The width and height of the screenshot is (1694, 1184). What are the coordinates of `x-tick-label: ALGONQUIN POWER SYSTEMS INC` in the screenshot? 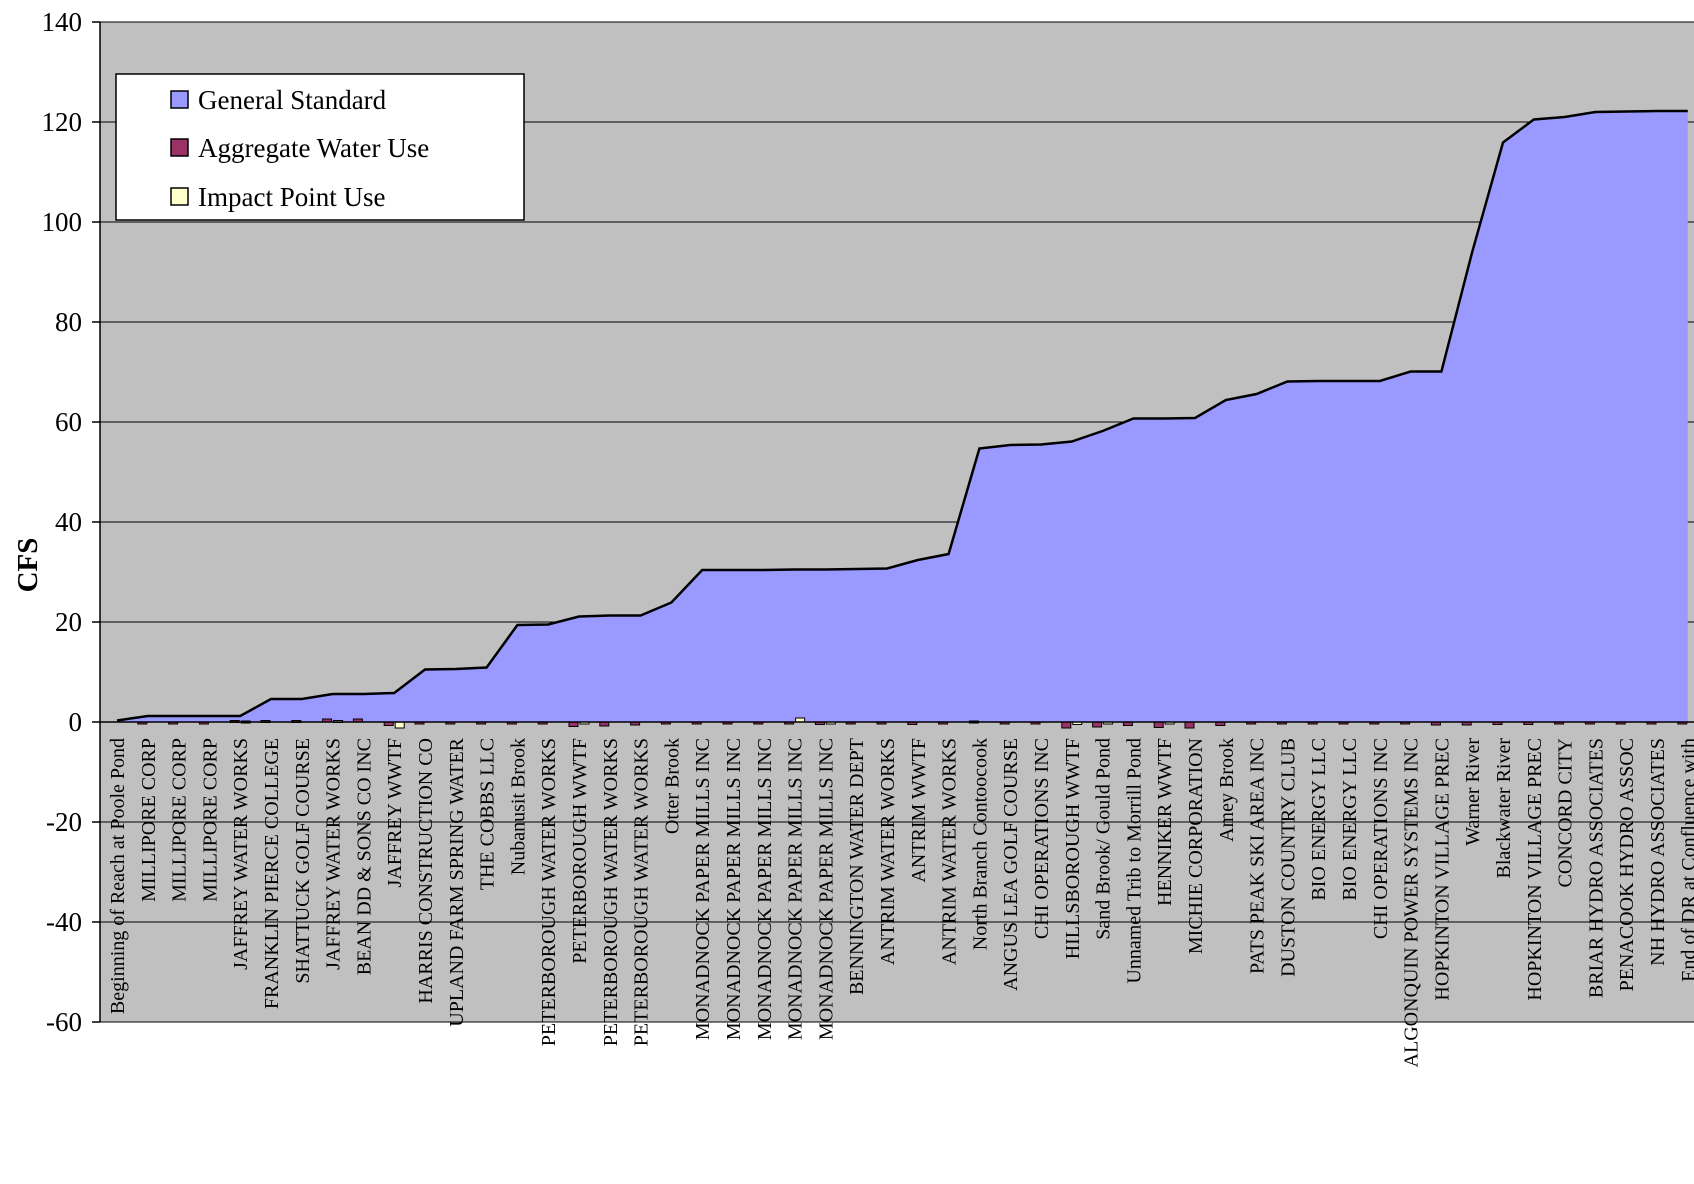 It's located at (1412, 902).